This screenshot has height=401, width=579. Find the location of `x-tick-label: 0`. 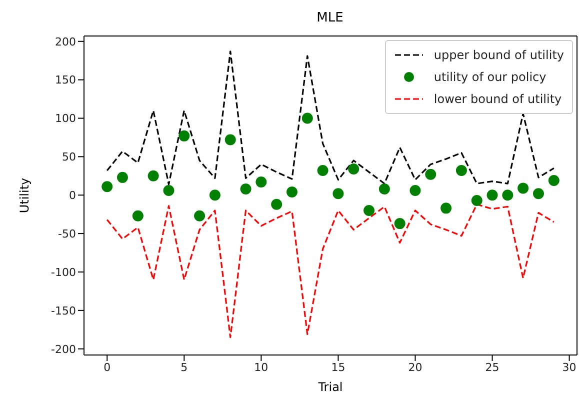

x-tick-label: 0 is located at coordinates (107, 367).